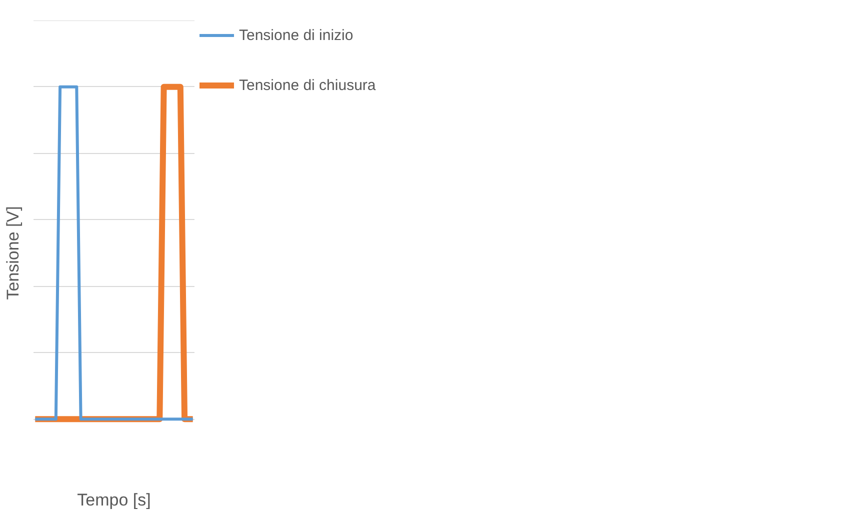 This screenshot has width=846, height=516. Describe the element at coordinates (13, 253) in the screenshot. I see `y-axis-title: Tensione [V]` at that location.